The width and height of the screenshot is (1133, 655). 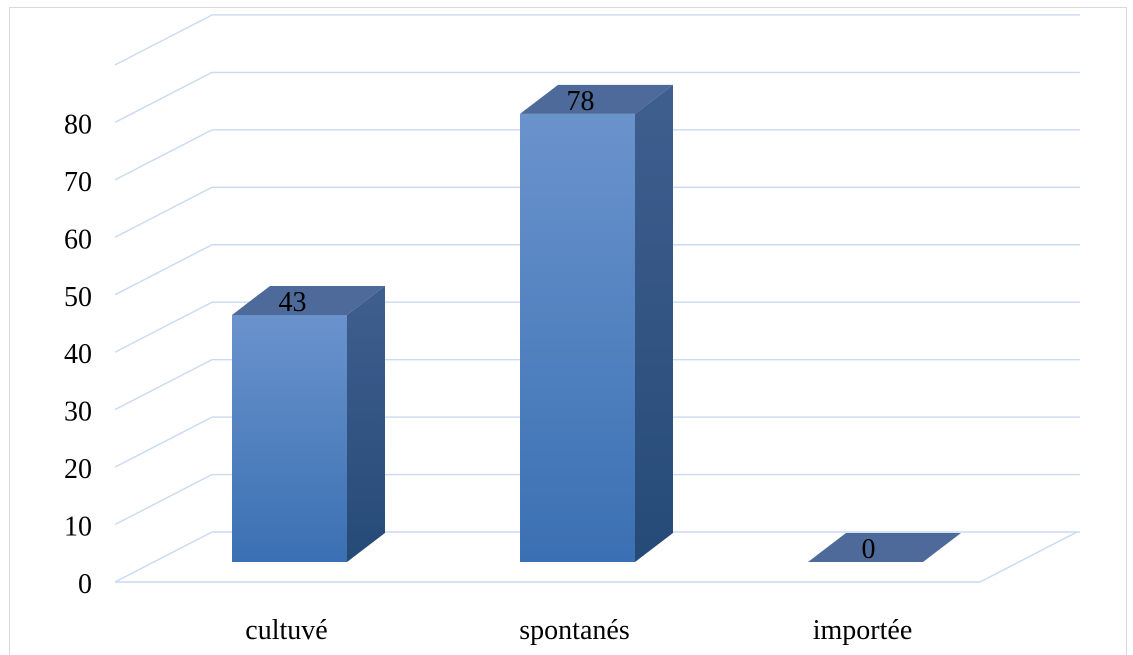 What do you see at coordinates (78, 469) in the screenshot?
I see `y-tick-label: 20` at bounding box center [78, 469].